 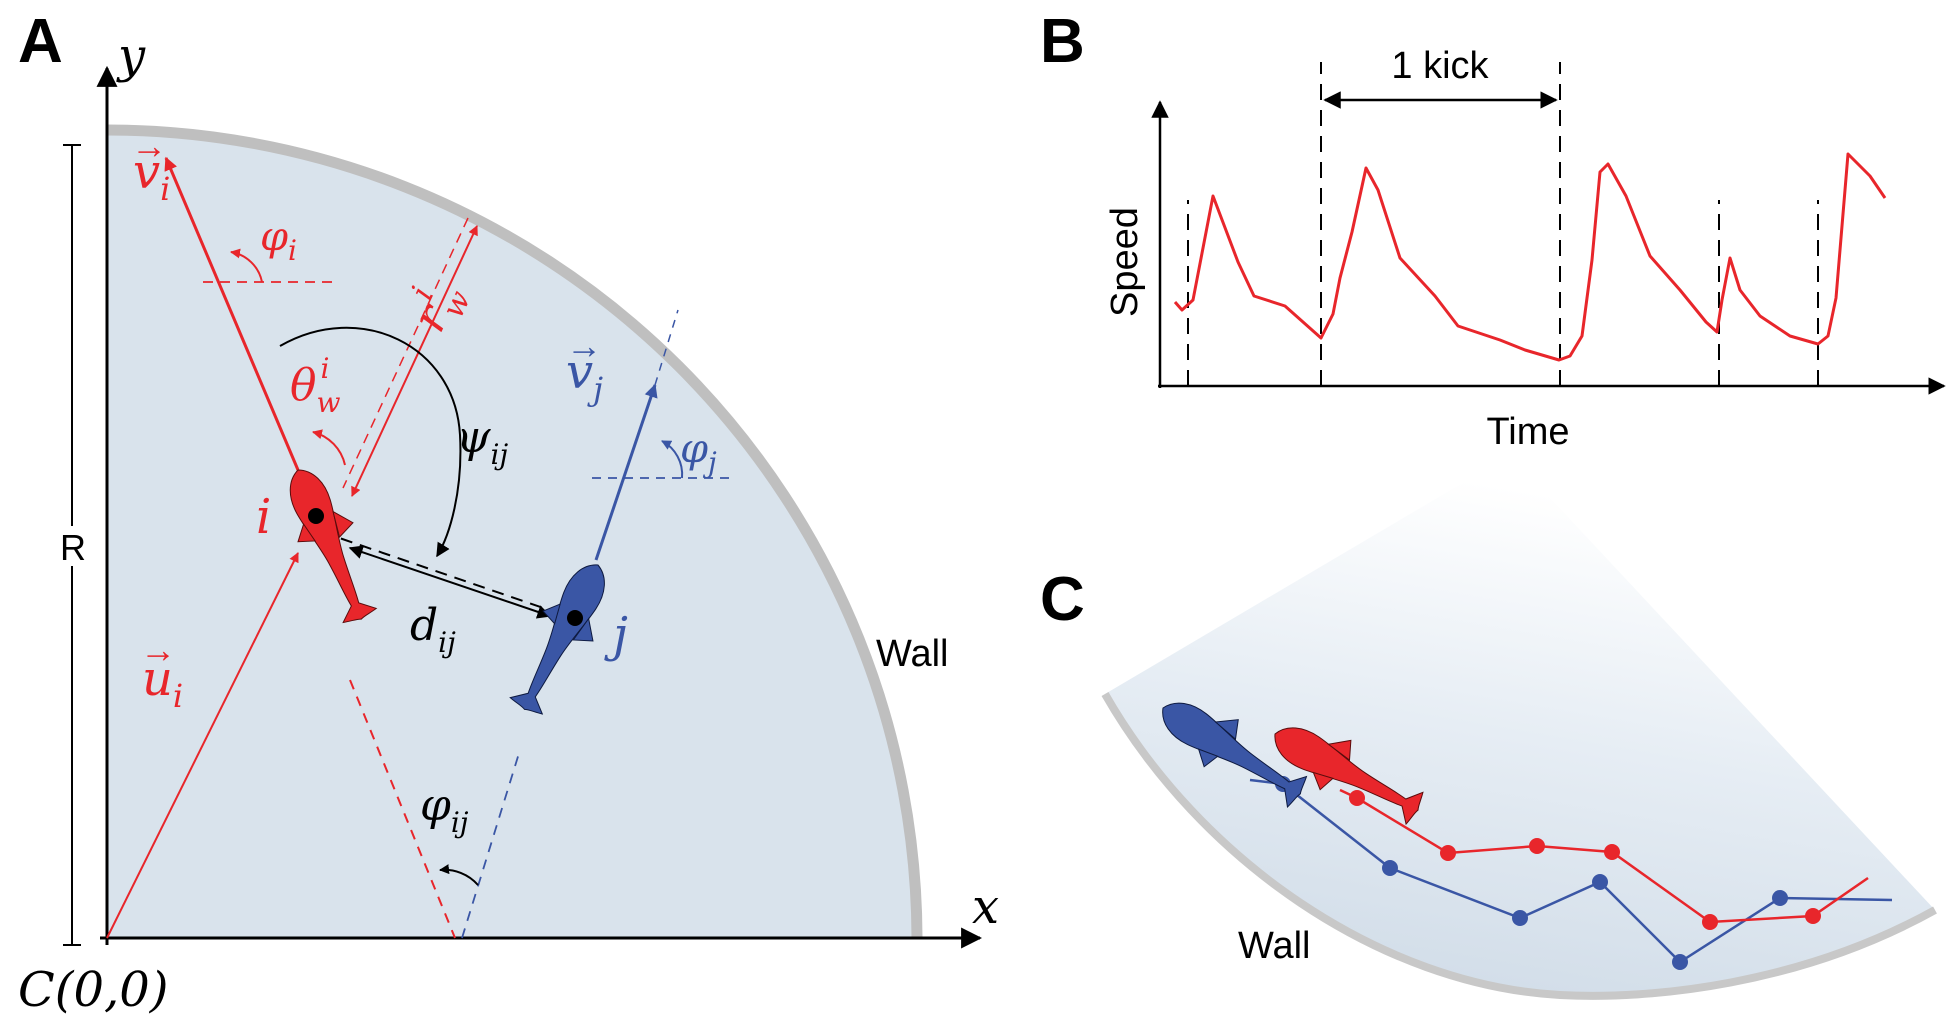 What do you see at coordinates (149, 145) in the screenshot?
I see `v-i-arrow-accent: →` at bounding box center [149, 145].